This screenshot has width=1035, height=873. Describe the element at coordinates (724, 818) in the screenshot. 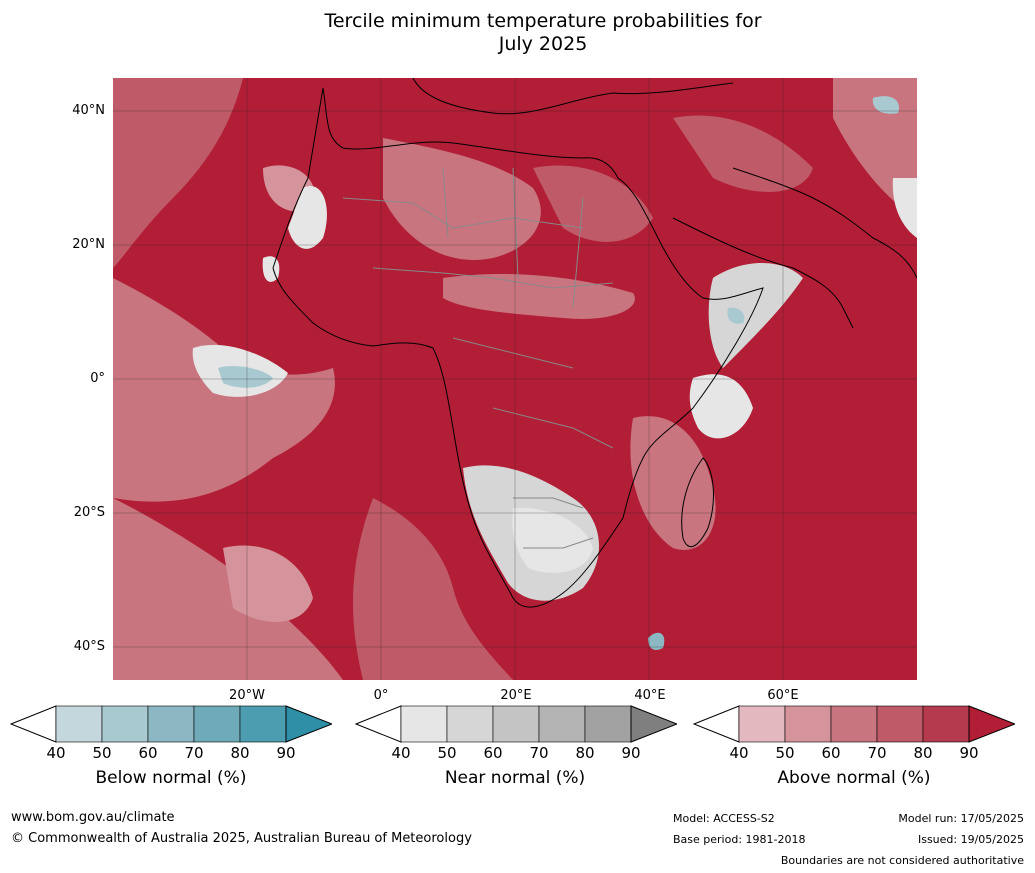

I see `footer-model: Model: ACCESS-S2` at that location.